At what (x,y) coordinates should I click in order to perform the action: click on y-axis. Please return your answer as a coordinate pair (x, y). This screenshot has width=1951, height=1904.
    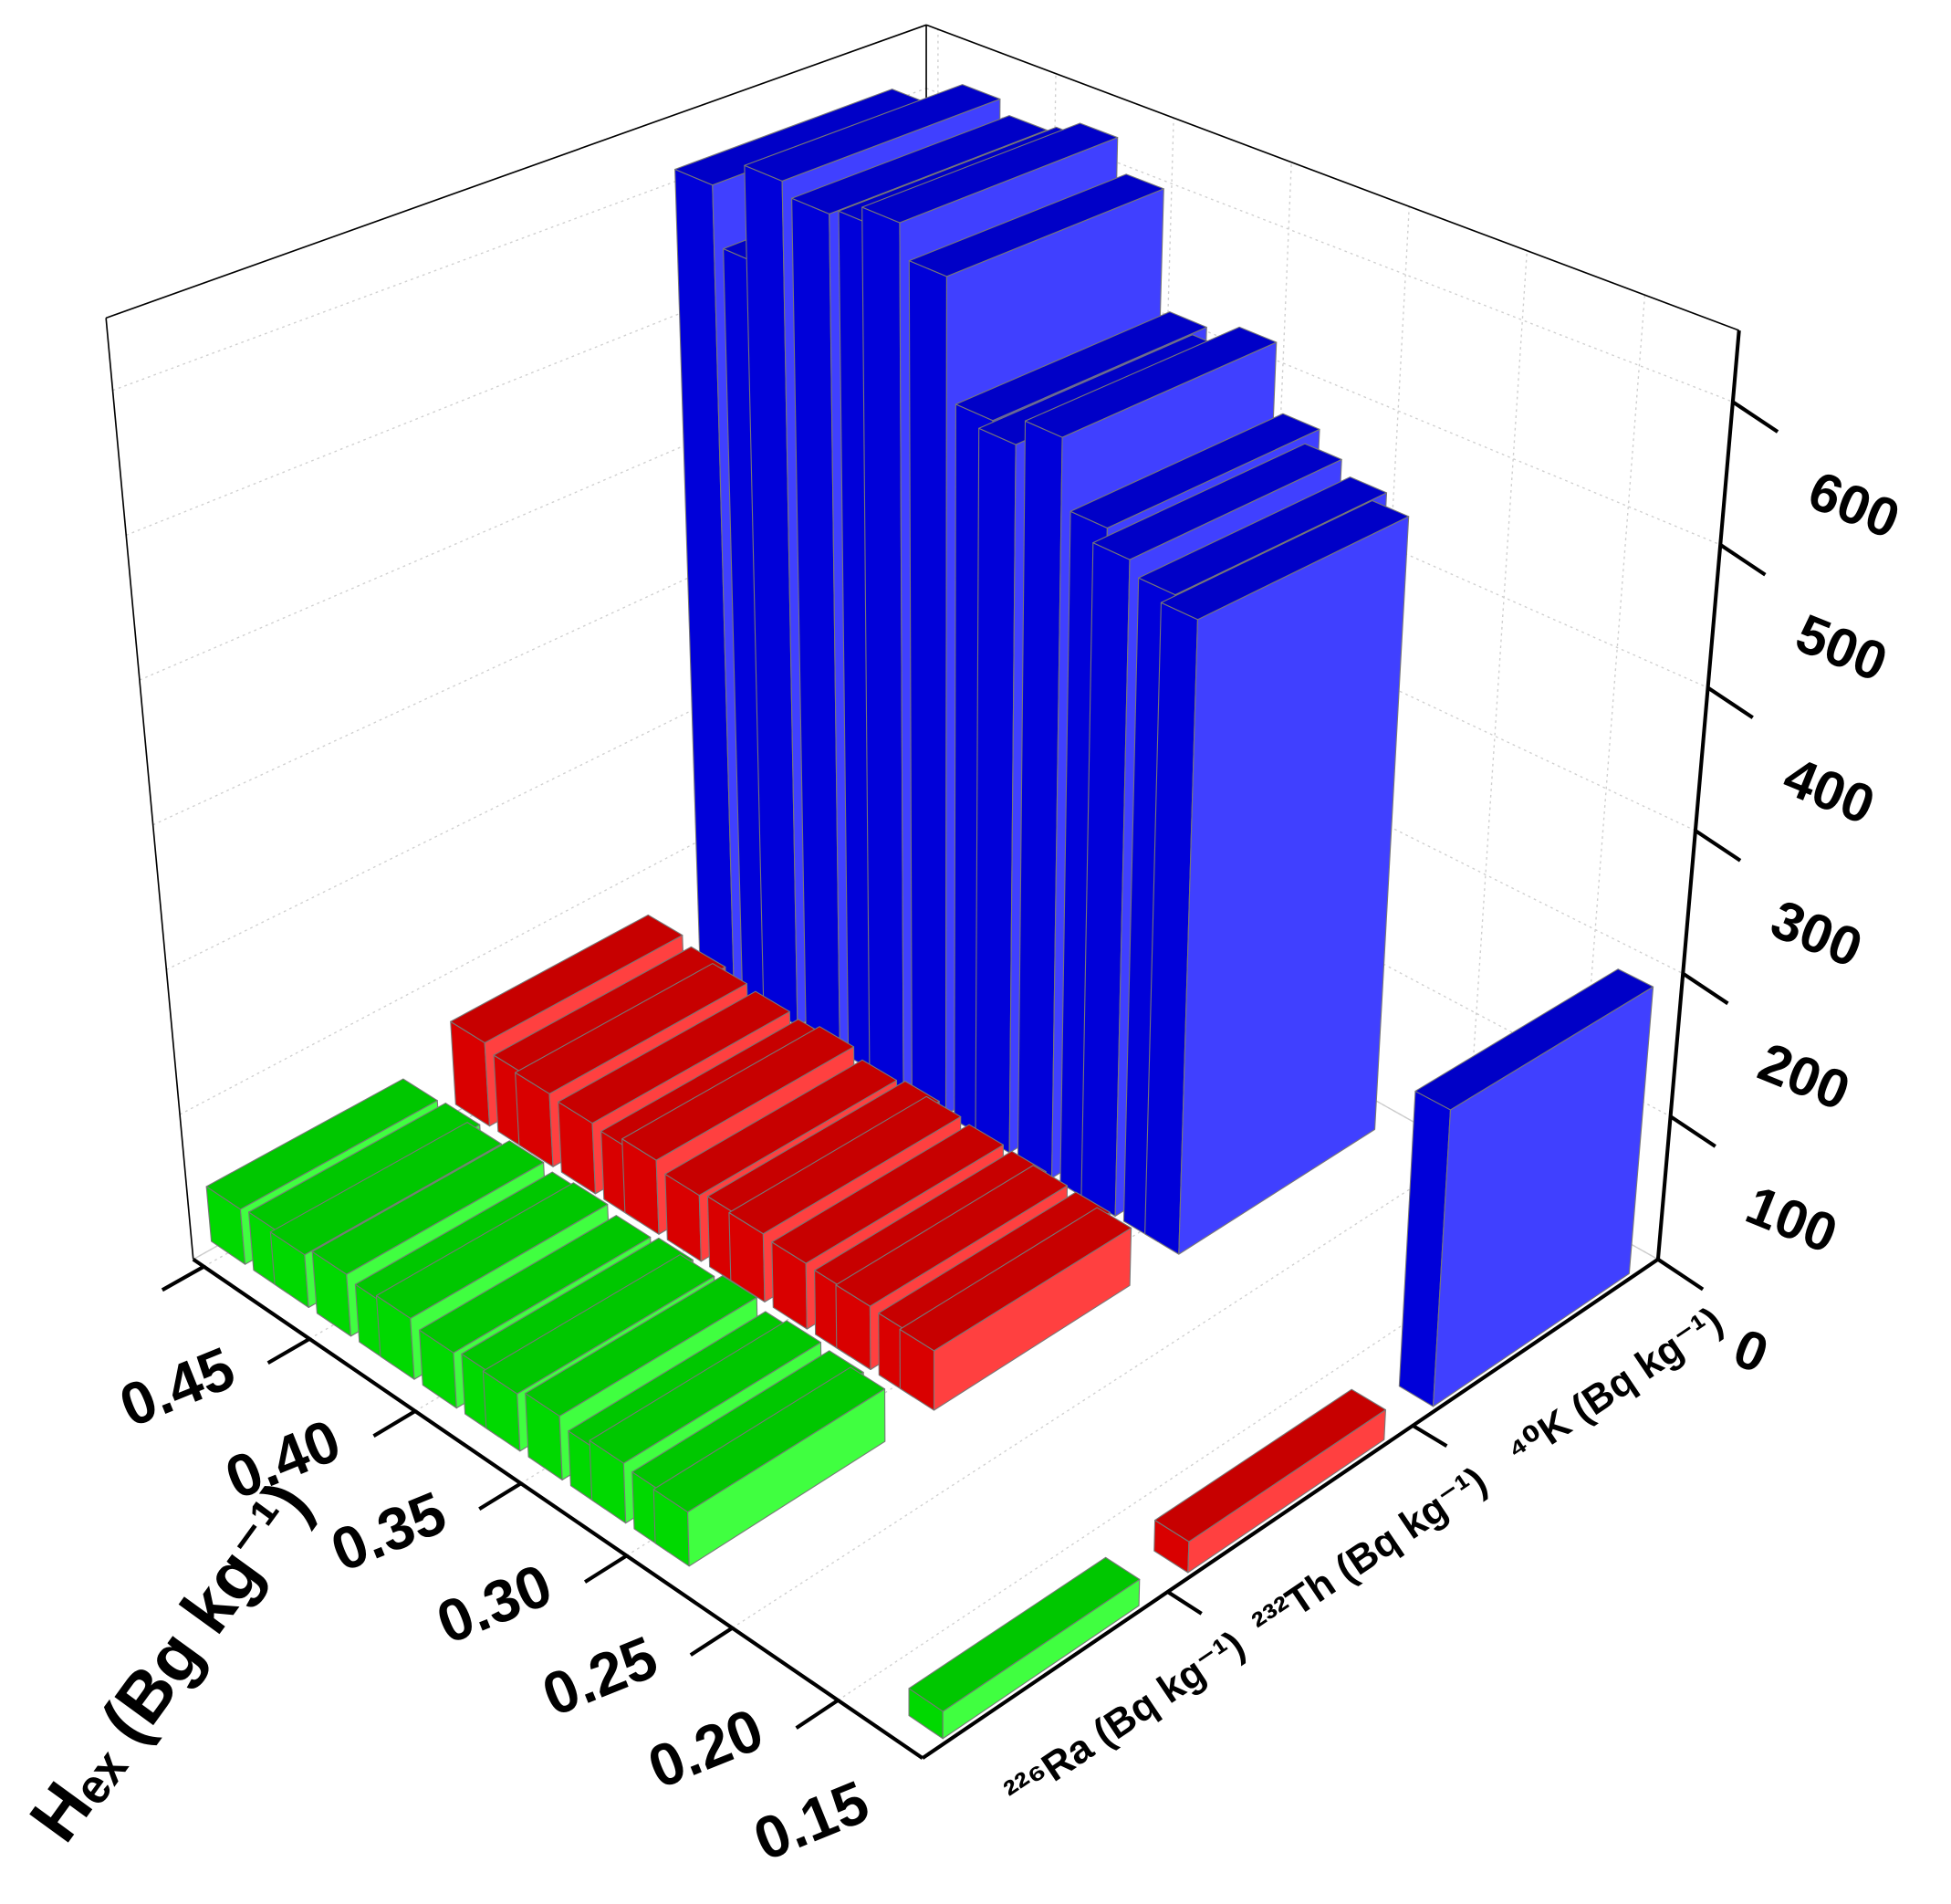
    Looking at the image, I should click on (1698, 795).